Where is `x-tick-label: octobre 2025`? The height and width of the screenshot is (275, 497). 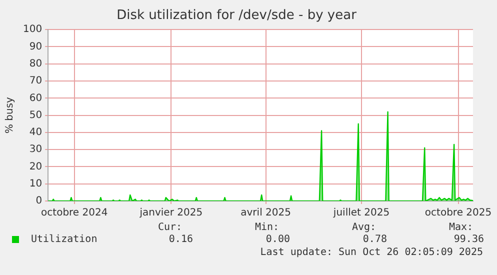
x-tick-label: octobre 2025 is located at coordinates (458, 213).